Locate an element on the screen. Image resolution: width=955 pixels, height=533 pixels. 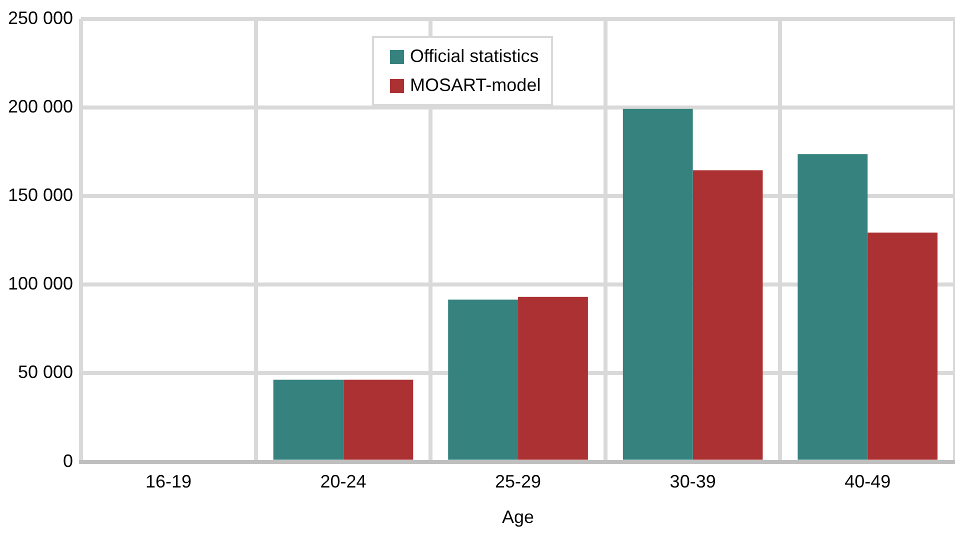
x-tick-label: 40-49 is located at coordinates (867, 482).